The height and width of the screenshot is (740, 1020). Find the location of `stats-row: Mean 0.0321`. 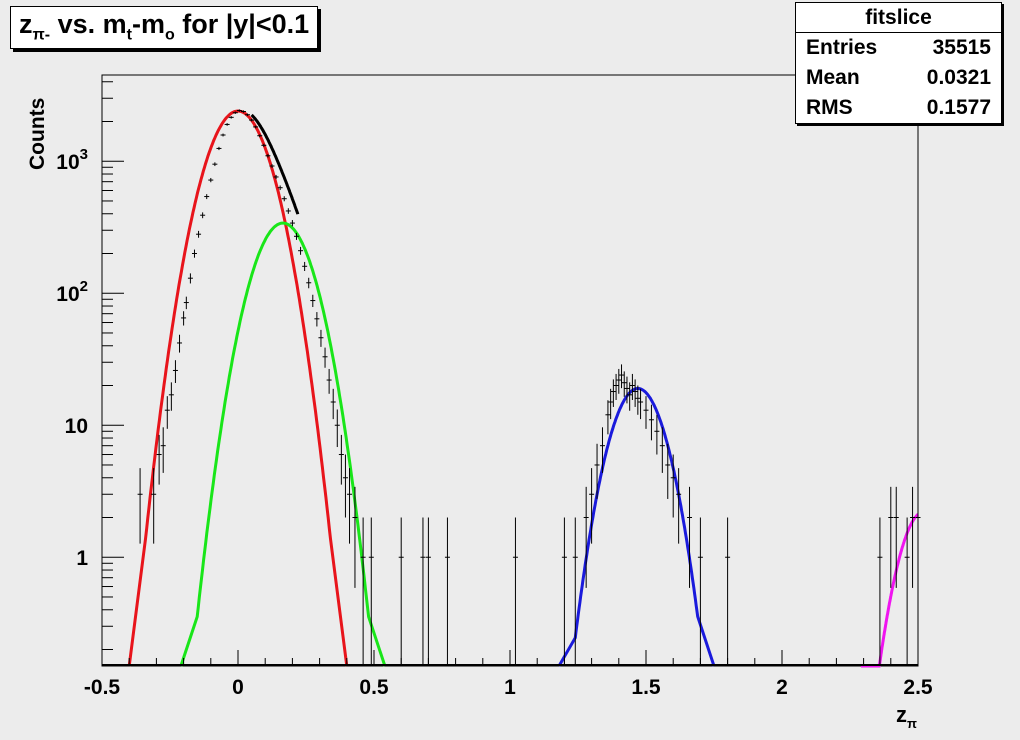

stats-row: Mean 0.0321 is located at coordinates (898, 78).